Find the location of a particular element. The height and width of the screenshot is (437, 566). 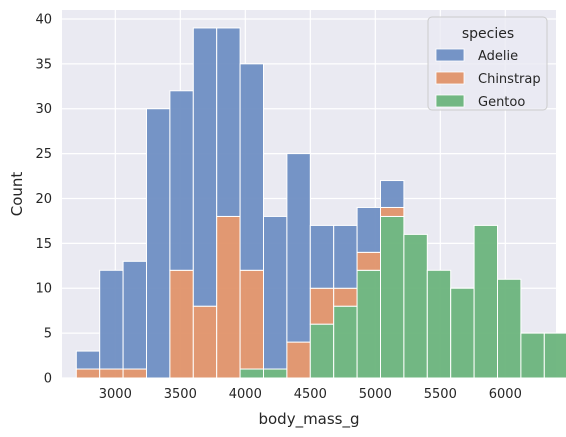

x-tick-label: 6000 is located at coordinates (505, 394).